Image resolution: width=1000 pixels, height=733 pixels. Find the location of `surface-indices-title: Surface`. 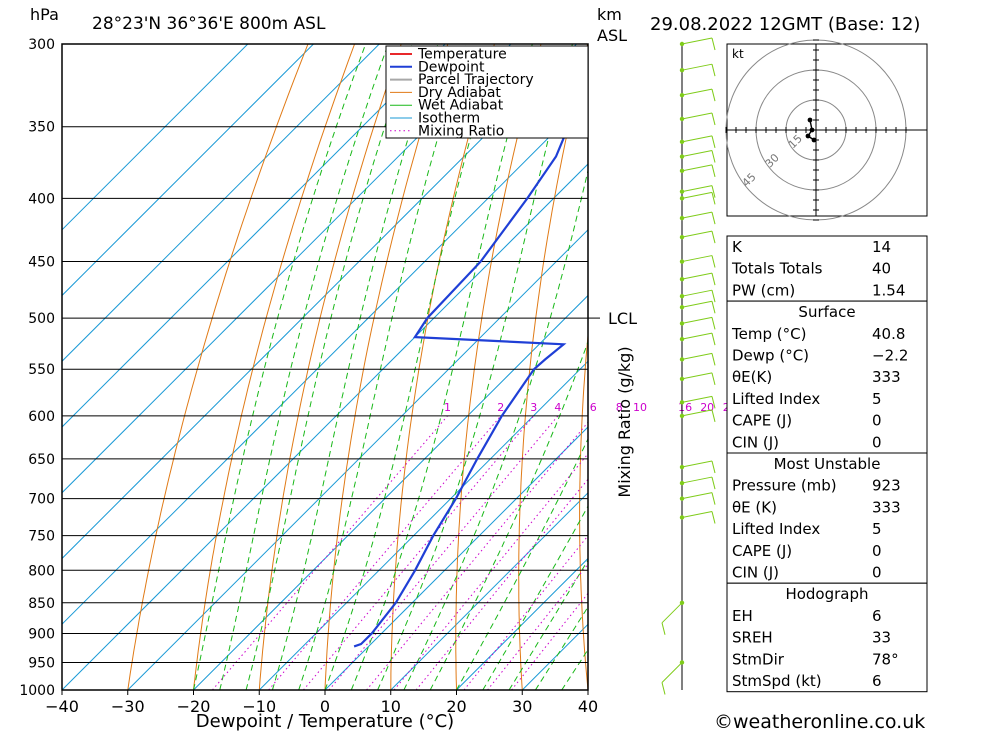

surface-indices-title: Surface is located at coordinates (826, 312).